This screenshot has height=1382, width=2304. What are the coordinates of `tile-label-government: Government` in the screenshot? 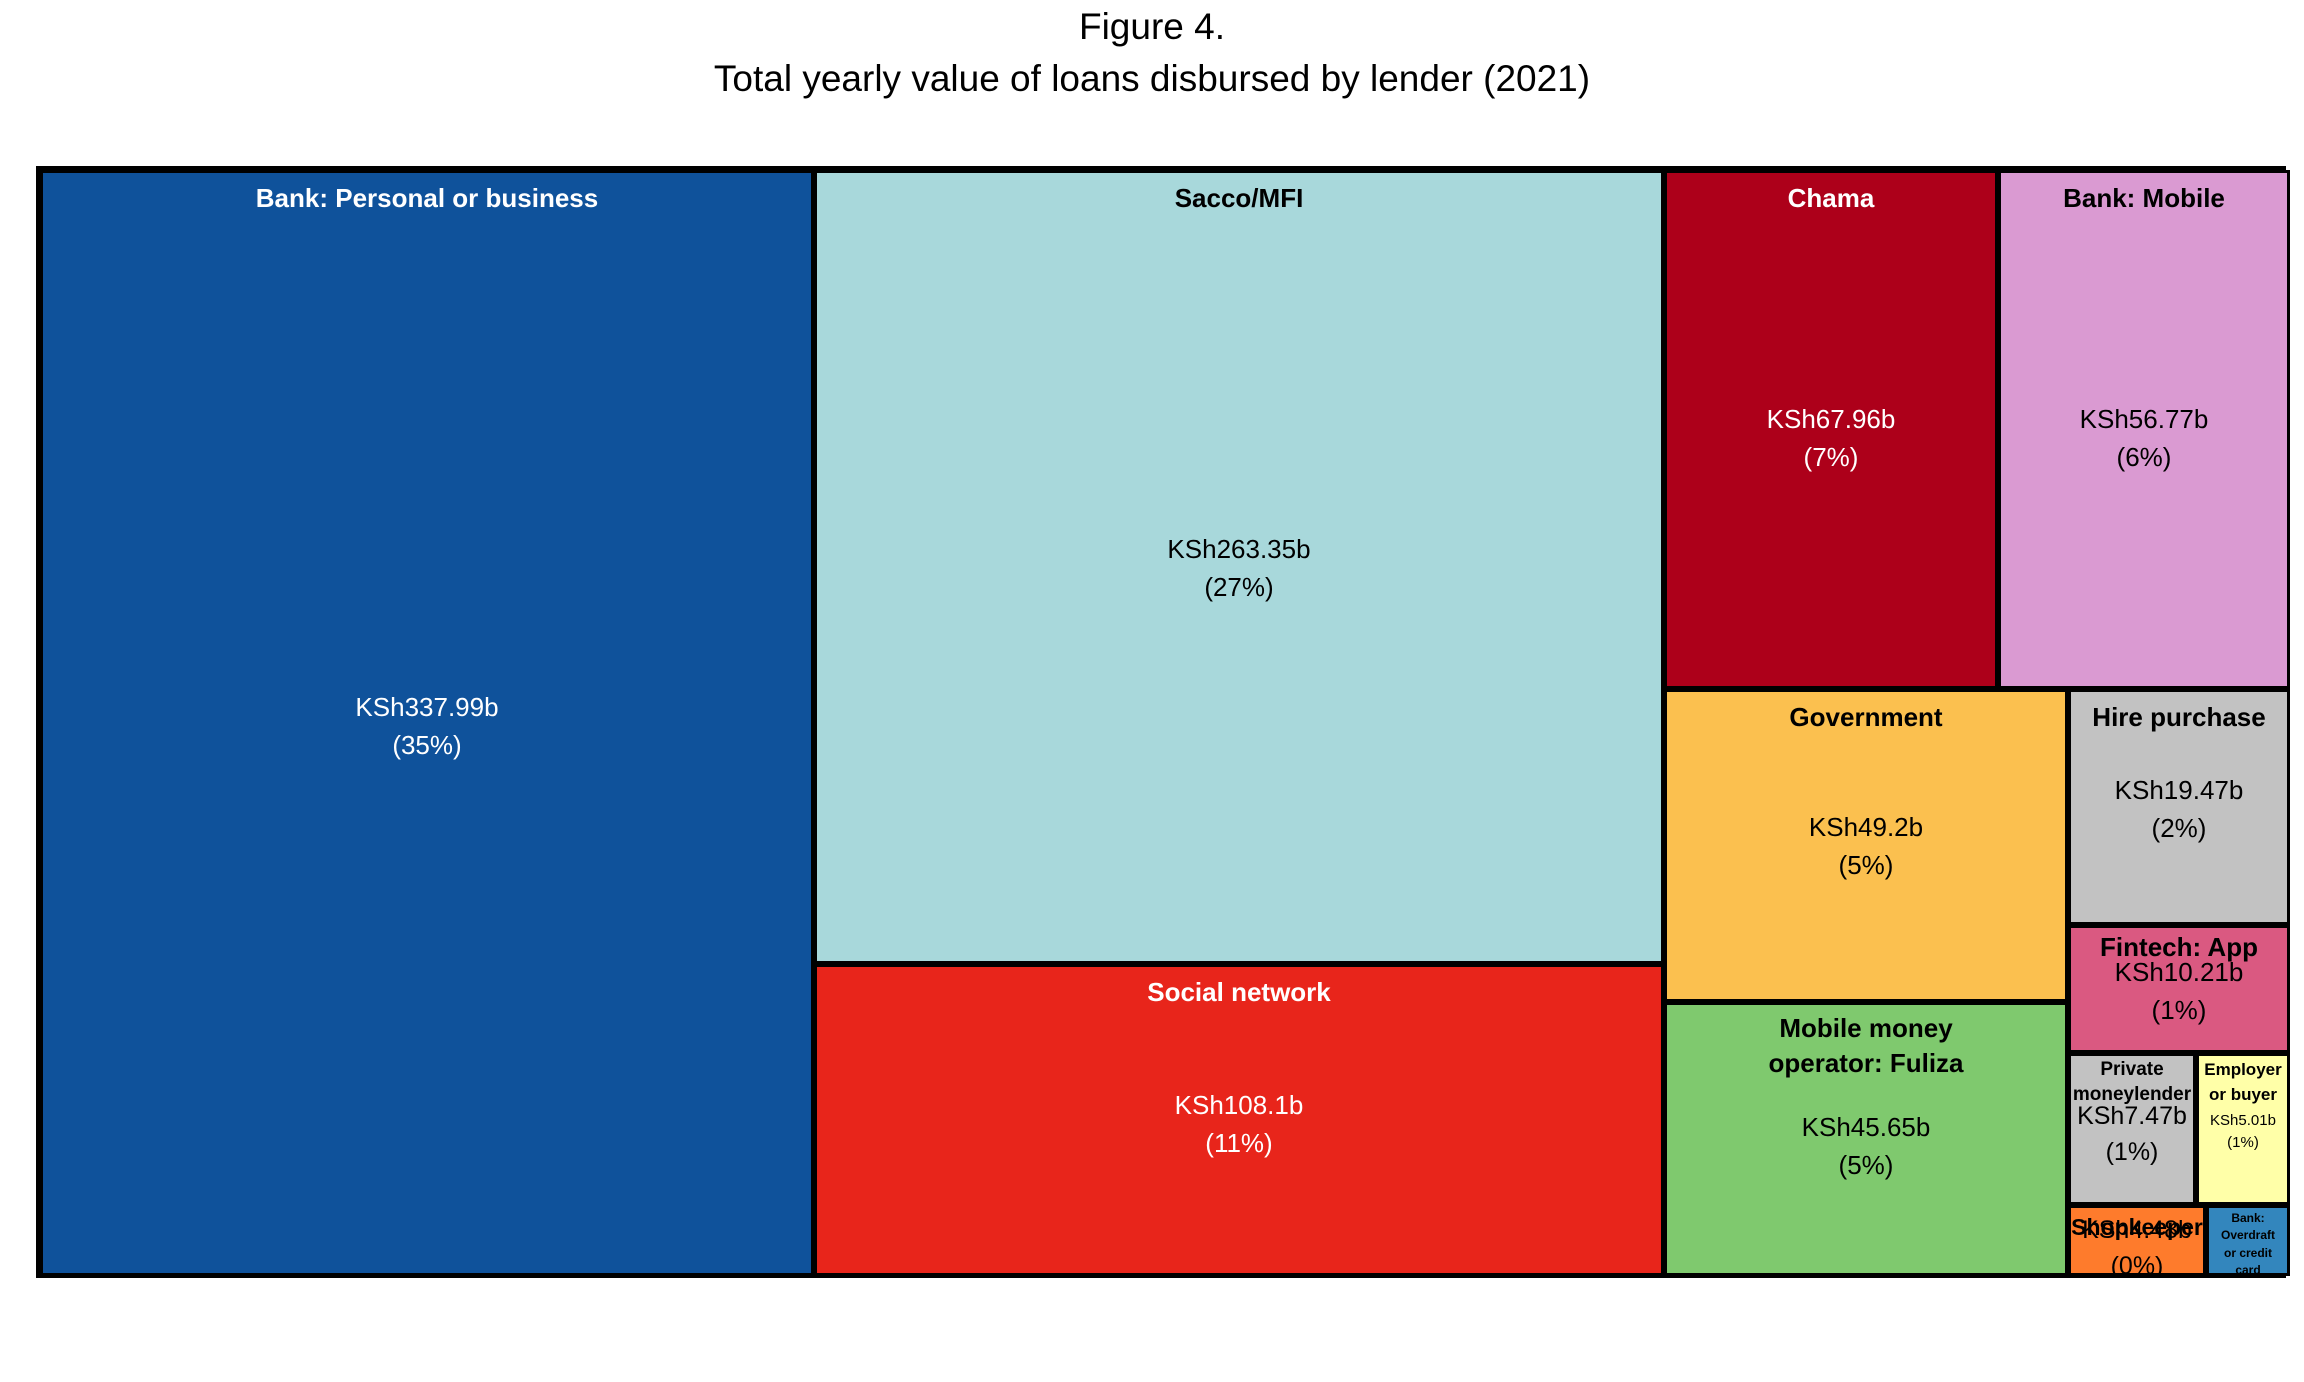 It's located at (1866, 717).